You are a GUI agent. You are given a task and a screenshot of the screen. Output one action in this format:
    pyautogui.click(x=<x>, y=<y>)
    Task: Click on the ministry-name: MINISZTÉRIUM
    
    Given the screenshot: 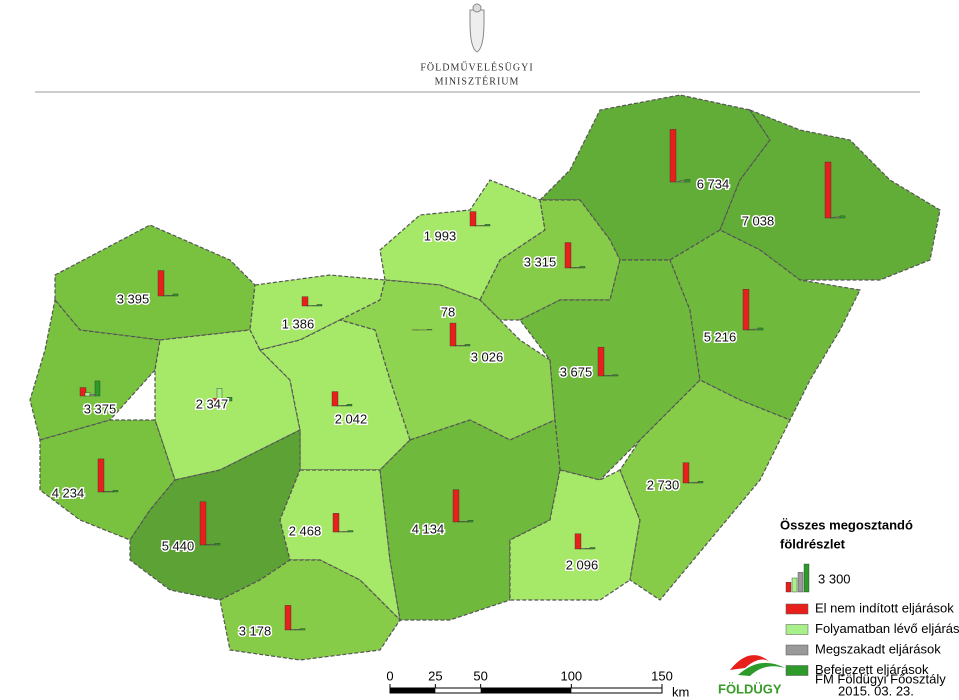 What is the action you would take?
    pyautogui.click(x=477, y=81)
    